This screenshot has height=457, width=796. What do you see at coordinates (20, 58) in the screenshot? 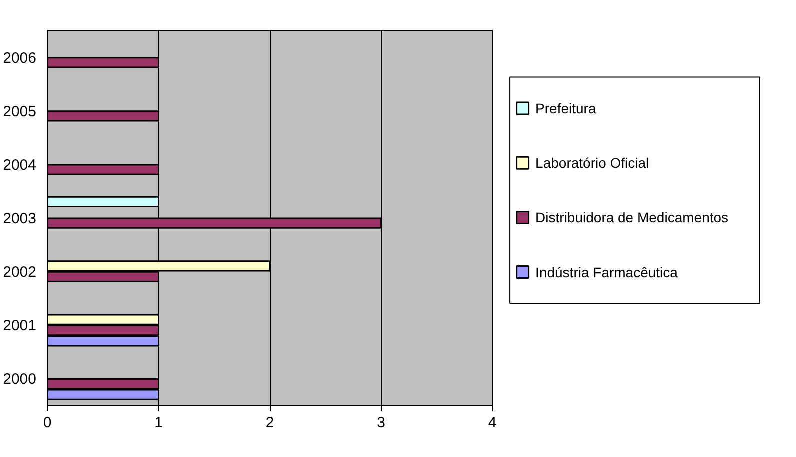
I see `y-tick-label: 2006` at bounding box center [20, 58].